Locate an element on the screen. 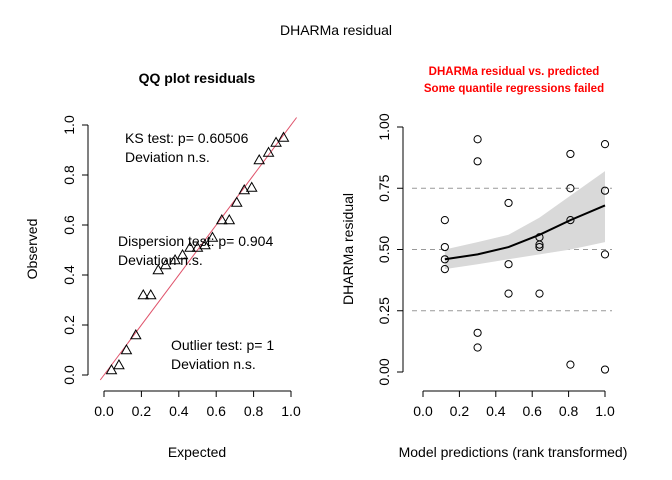 The width and height of the screenshot is (672, 480). qq-x-tick-label: 1.0 is located at coordinates (291, 411).